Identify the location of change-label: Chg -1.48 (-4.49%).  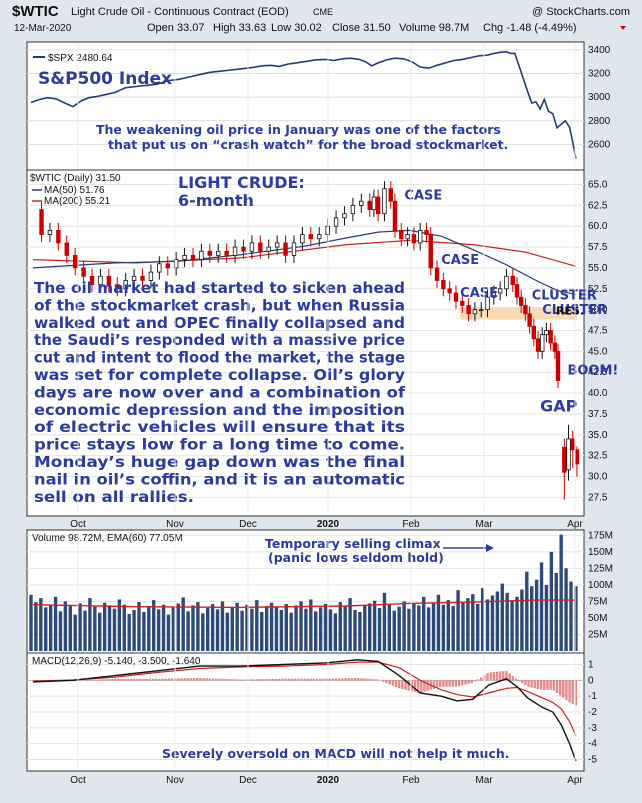
(530, 28).